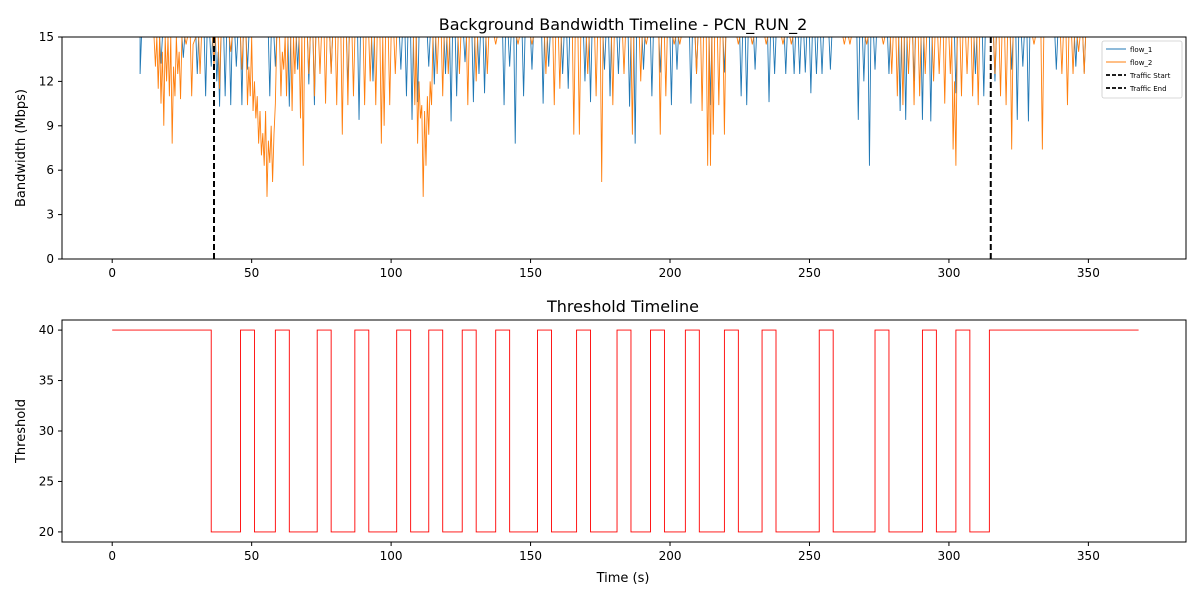 The width and height of the screenshot is (1200, 600). What do you see at coordinates (50, 170) in the screenshot?
I see `y-tick-label: 6` at bounding box center [50, 170].